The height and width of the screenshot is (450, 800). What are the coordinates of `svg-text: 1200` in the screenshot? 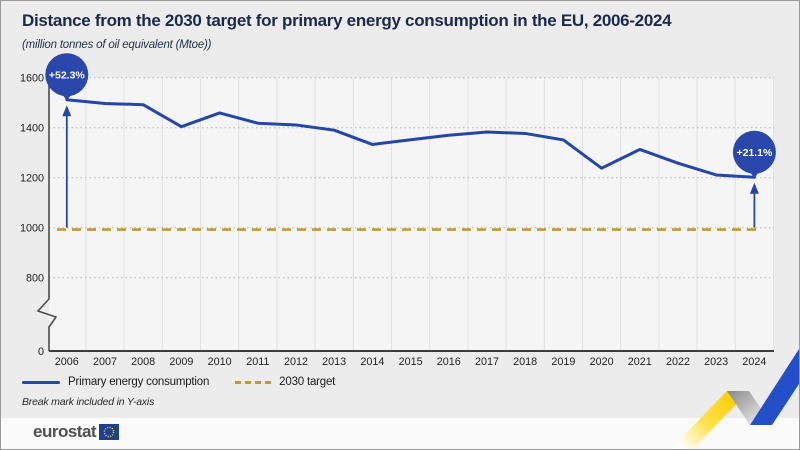 It's located at (32, 179).